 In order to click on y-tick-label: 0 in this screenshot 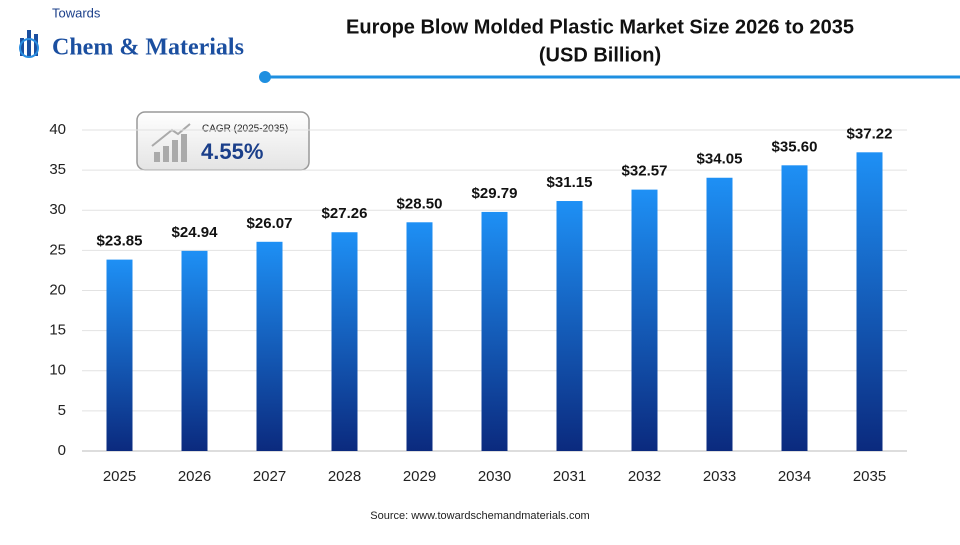, I will do `click(62, 450)`.